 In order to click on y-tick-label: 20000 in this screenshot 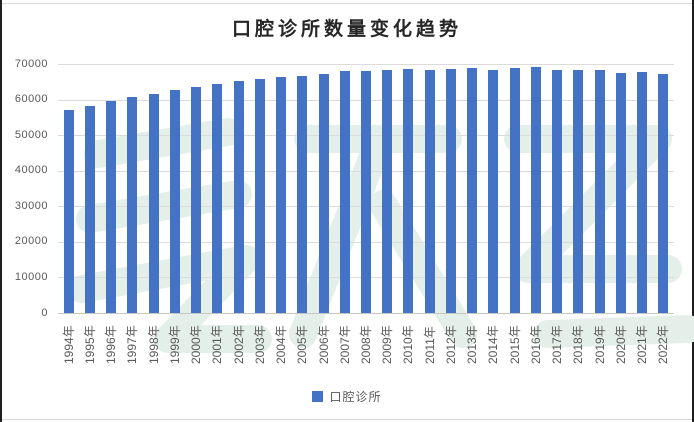, I will do `click(31, 241)`.